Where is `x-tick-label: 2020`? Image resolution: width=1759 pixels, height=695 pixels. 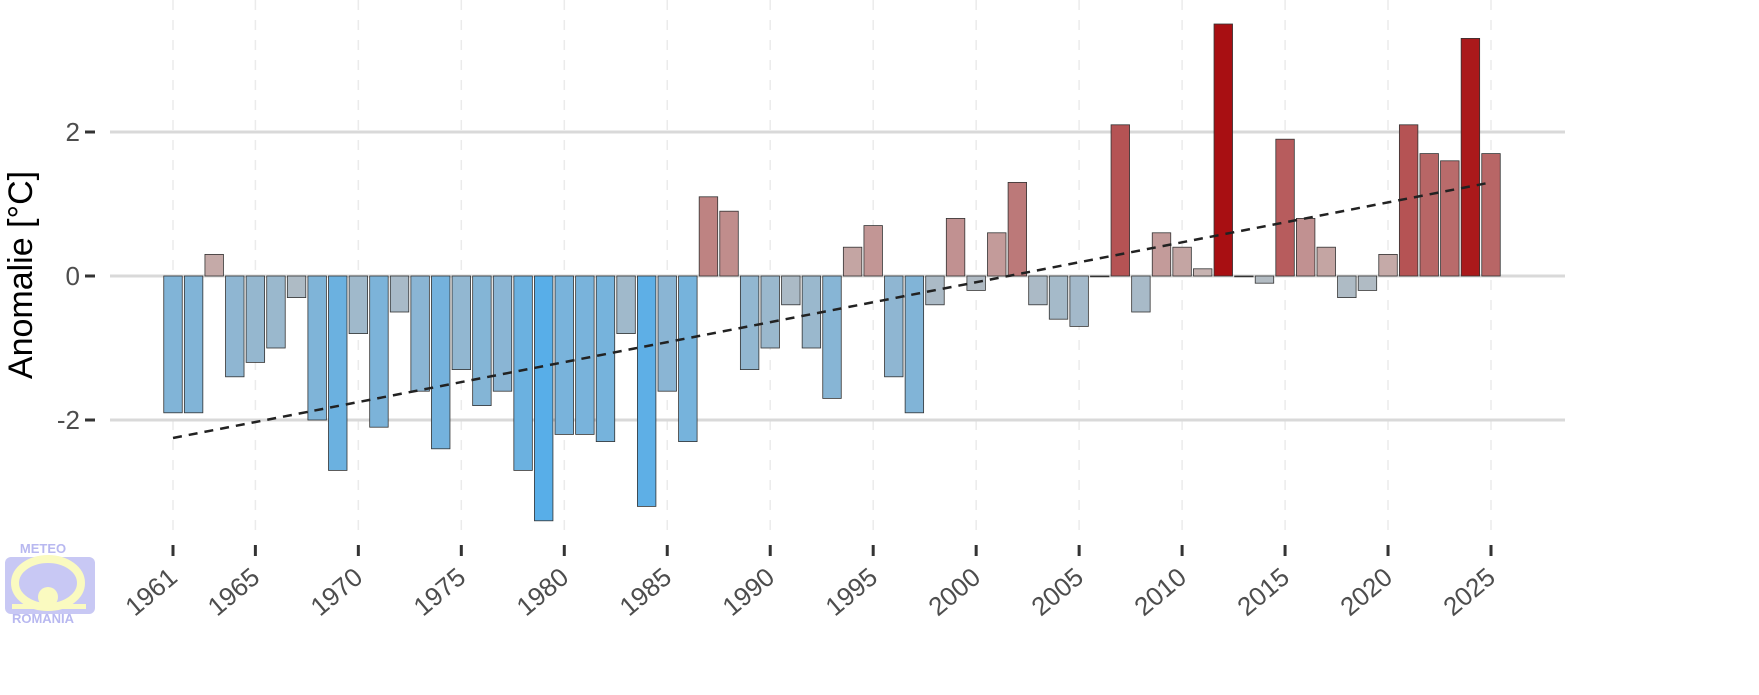 x-tick-label: 2020 is located at coordinates (1366, 592).